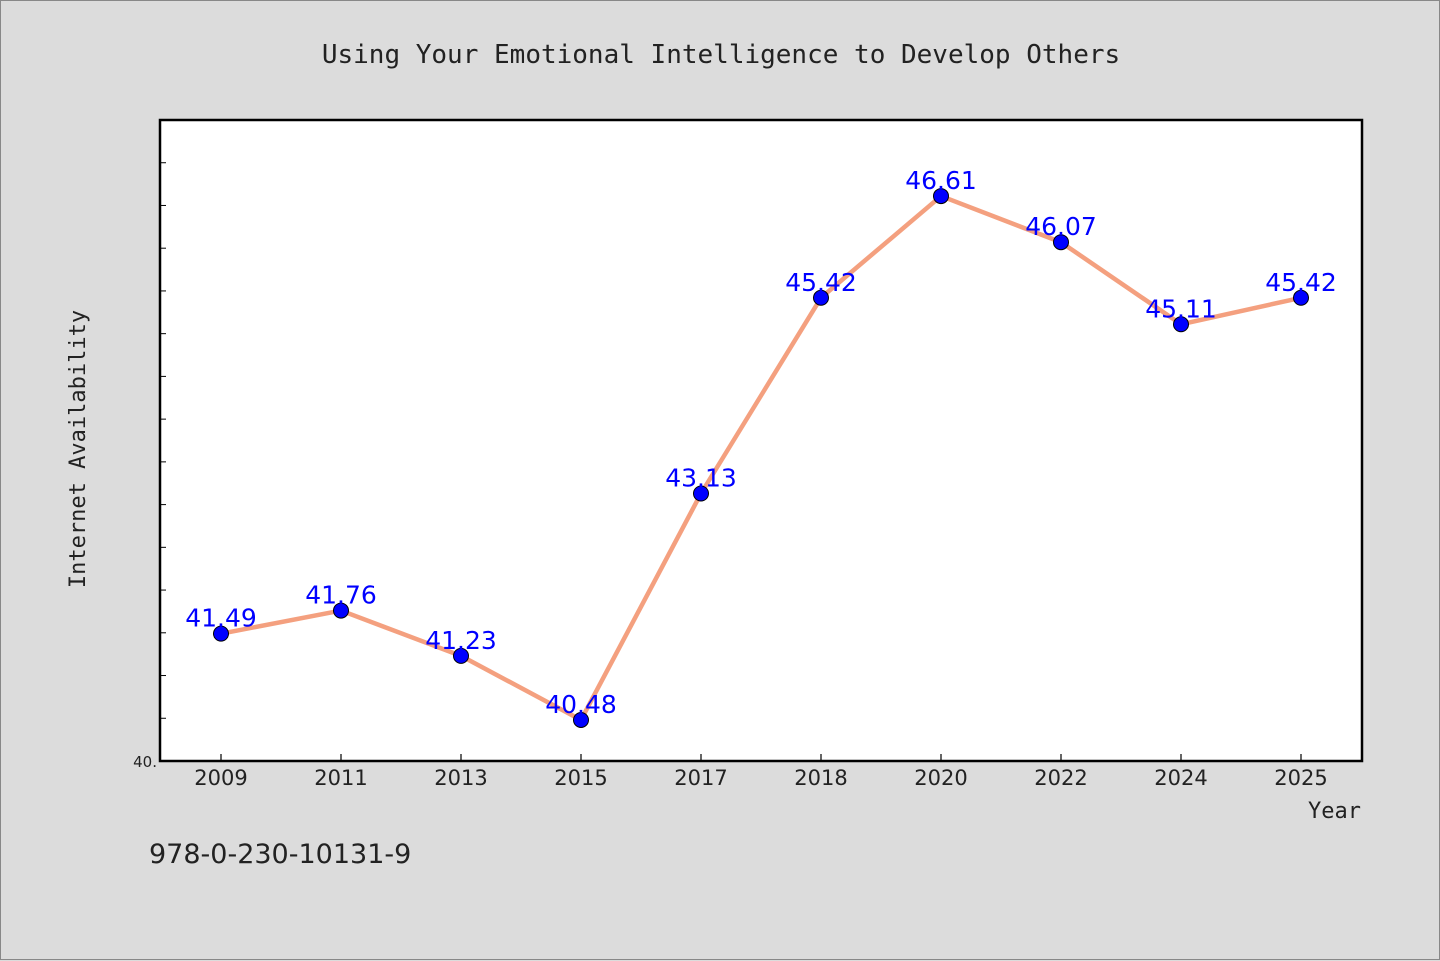  Describe the element at coordinates (1181, 308) in the screenshot. I see `data-label: 45.11` at that location.